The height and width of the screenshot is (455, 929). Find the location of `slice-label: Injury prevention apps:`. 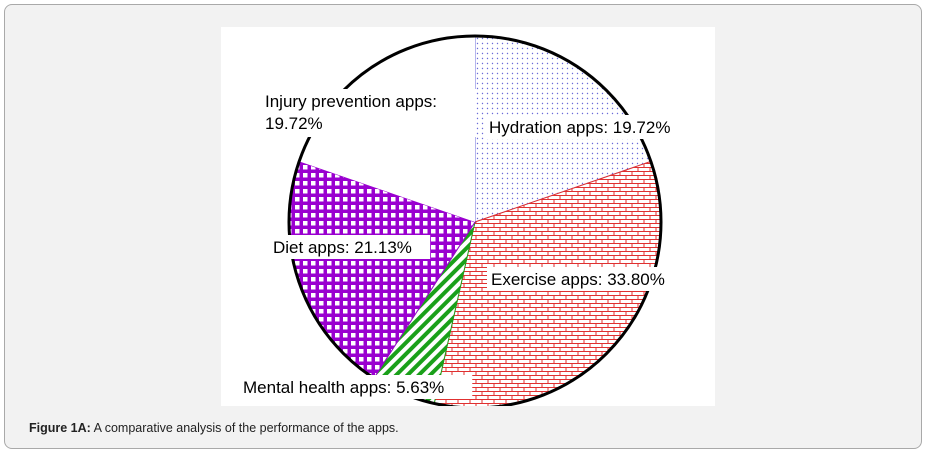

slice-label: Injury prevention apps: is located at coordinates (351, 101).